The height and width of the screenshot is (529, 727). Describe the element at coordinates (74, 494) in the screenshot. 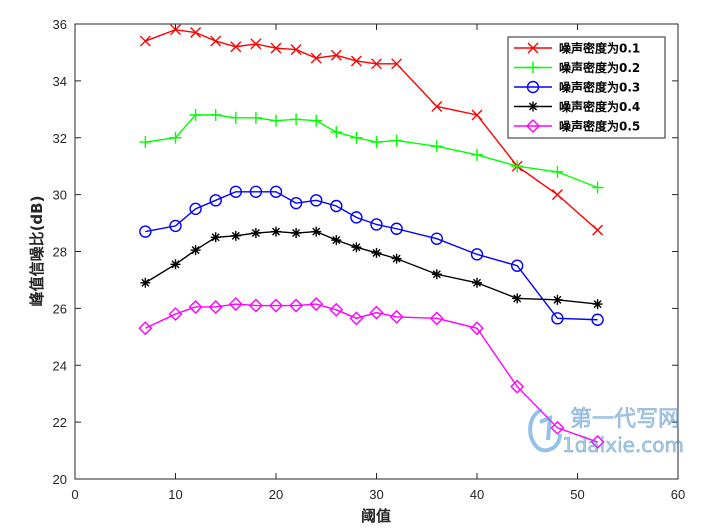

I see `x-tick-label: 0` at that location.